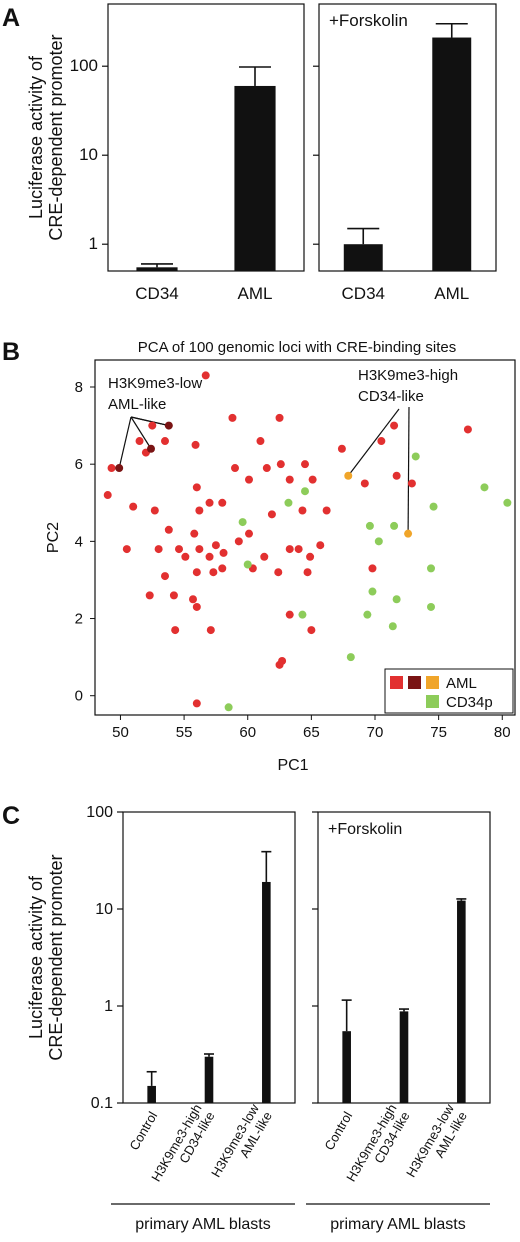 Image resolution: width=520 pixels, height=1242 pixels. Describe the element at coordinates (432, 682) in the screenshot. I see `legend-swatch-aml` at that location.